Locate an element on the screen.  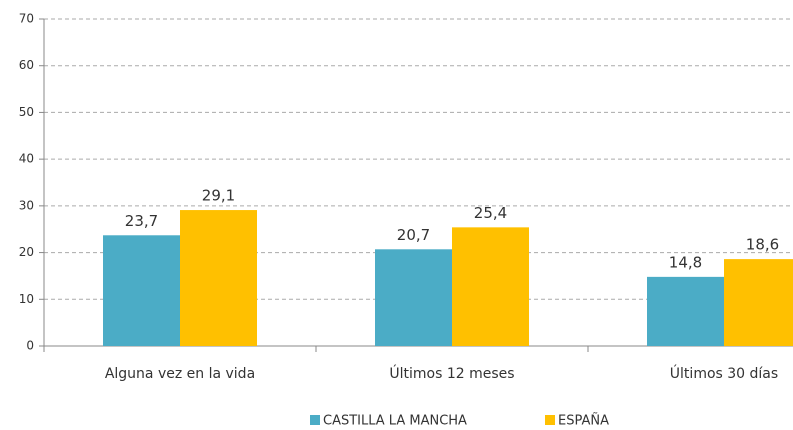
y-tick-label: 40 is located at coordinates (26, 159).